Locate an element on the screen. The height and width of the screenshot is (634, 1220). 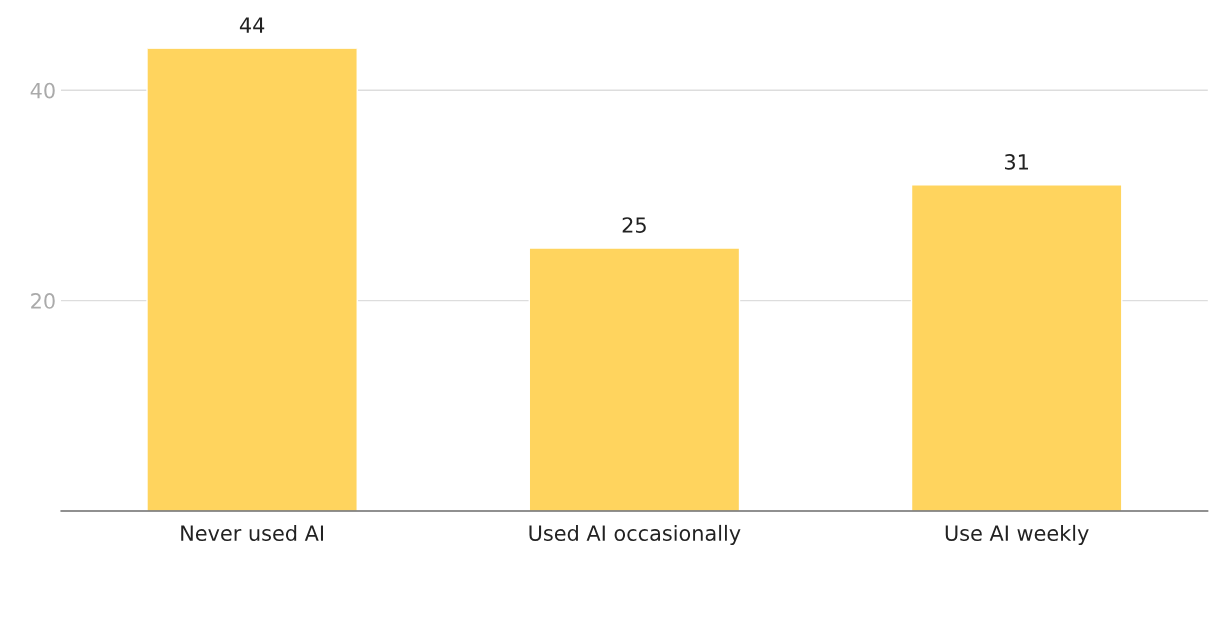
y-tick-label: 20 is located at coordinates (43, 301).